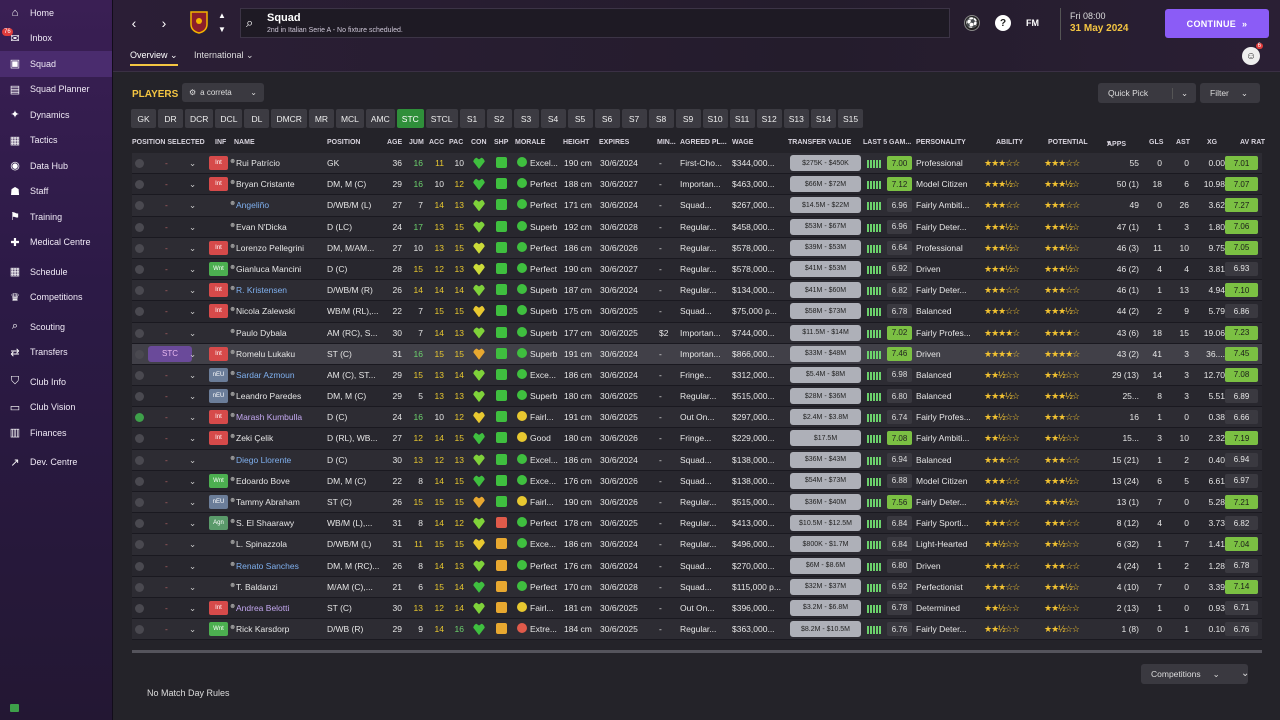  Describe the element at coordinates (269, 268) in the screenshot. I see `player-name: Gianluca Mancini` at that location.